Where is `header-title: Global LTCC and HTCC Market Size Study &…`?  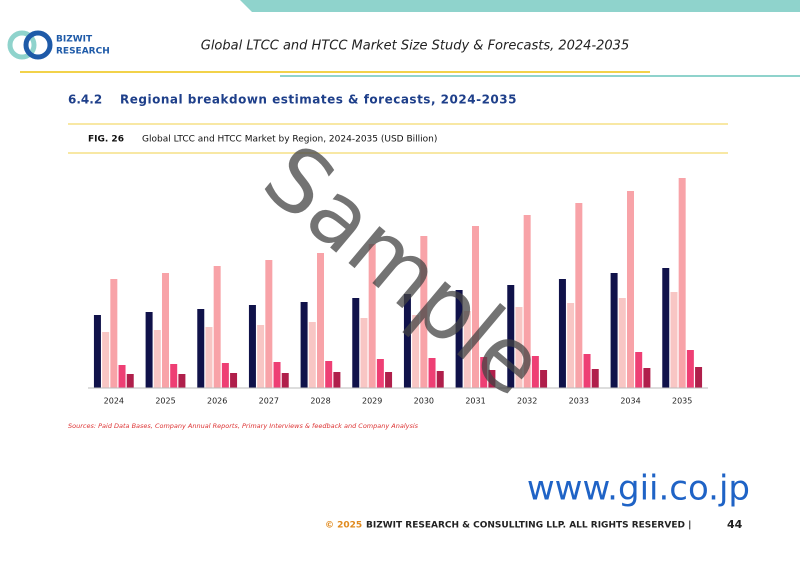 header-title: Global LTCC and HTCC Market Size Study &… is located at coordinates (415, 46).